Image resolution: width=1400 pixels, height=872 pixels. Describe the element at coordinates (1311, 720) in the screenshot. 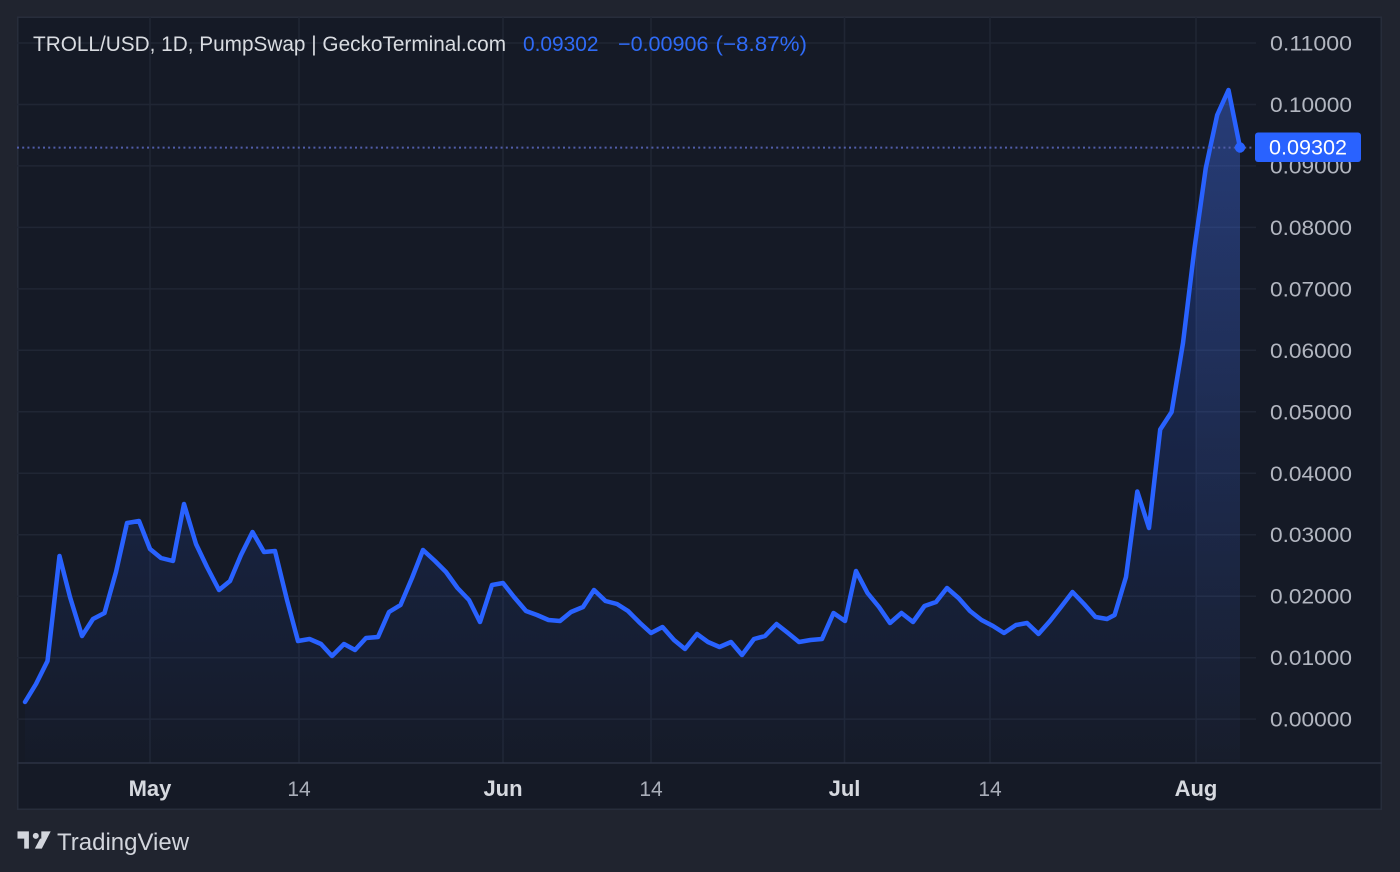

I see `svg-text: 0.00000` at that location.